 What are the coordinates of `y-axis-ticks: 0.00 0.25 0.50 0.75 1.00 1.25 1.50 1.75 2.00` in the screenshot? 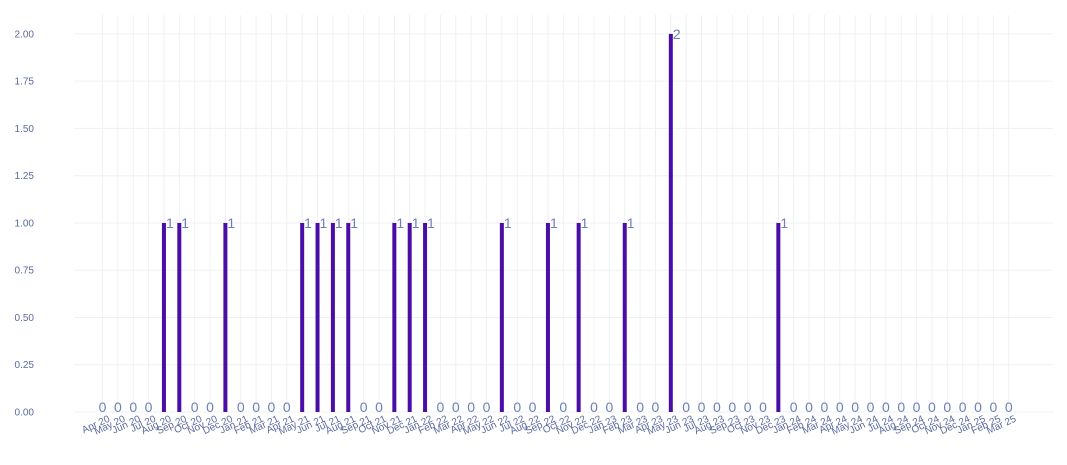 It's located at (25, 223).